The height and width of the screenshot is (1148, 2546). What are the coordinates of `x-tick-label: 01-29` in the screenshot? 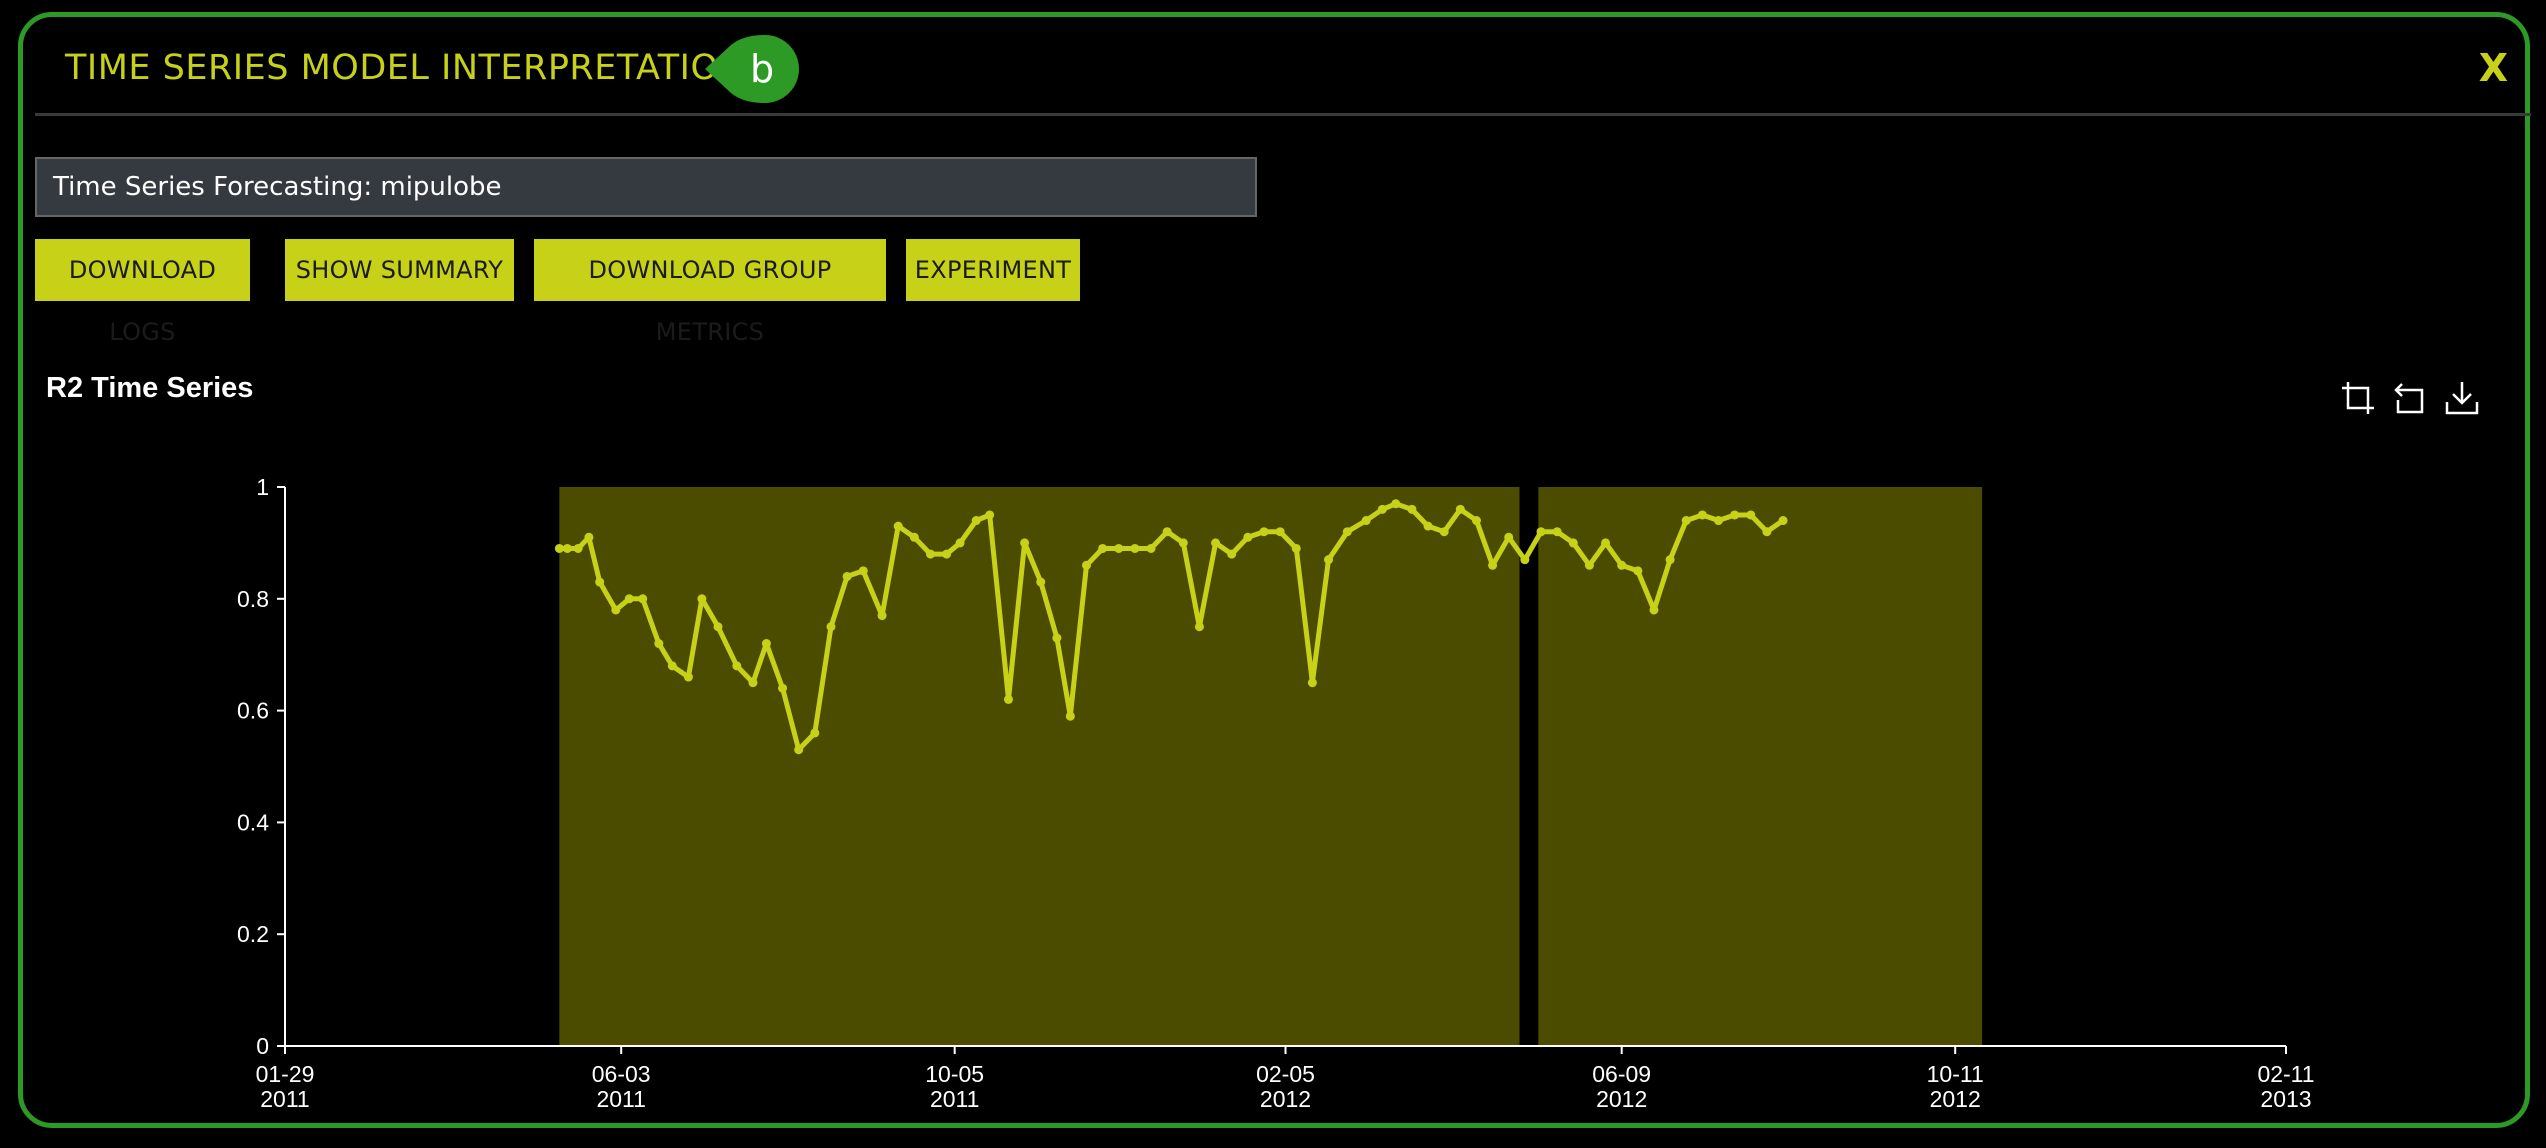 It's located at (285, 1074).